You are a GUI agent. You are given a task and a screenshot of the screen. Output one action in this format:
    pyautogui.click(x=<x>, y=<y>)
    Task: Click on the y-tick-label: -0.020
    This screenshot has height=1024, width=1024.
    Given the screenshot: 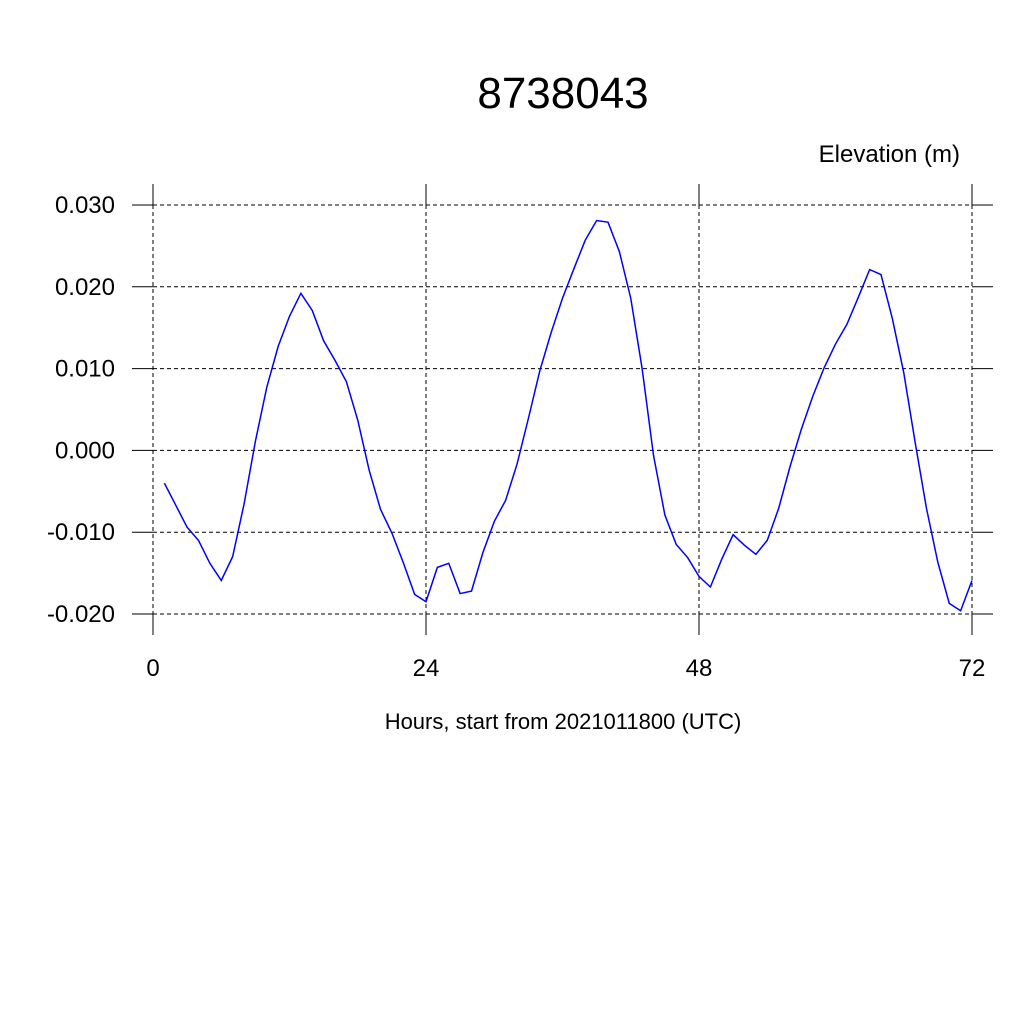 What is the action you would take?
    pyautogui.click(x=81, y=614)
    